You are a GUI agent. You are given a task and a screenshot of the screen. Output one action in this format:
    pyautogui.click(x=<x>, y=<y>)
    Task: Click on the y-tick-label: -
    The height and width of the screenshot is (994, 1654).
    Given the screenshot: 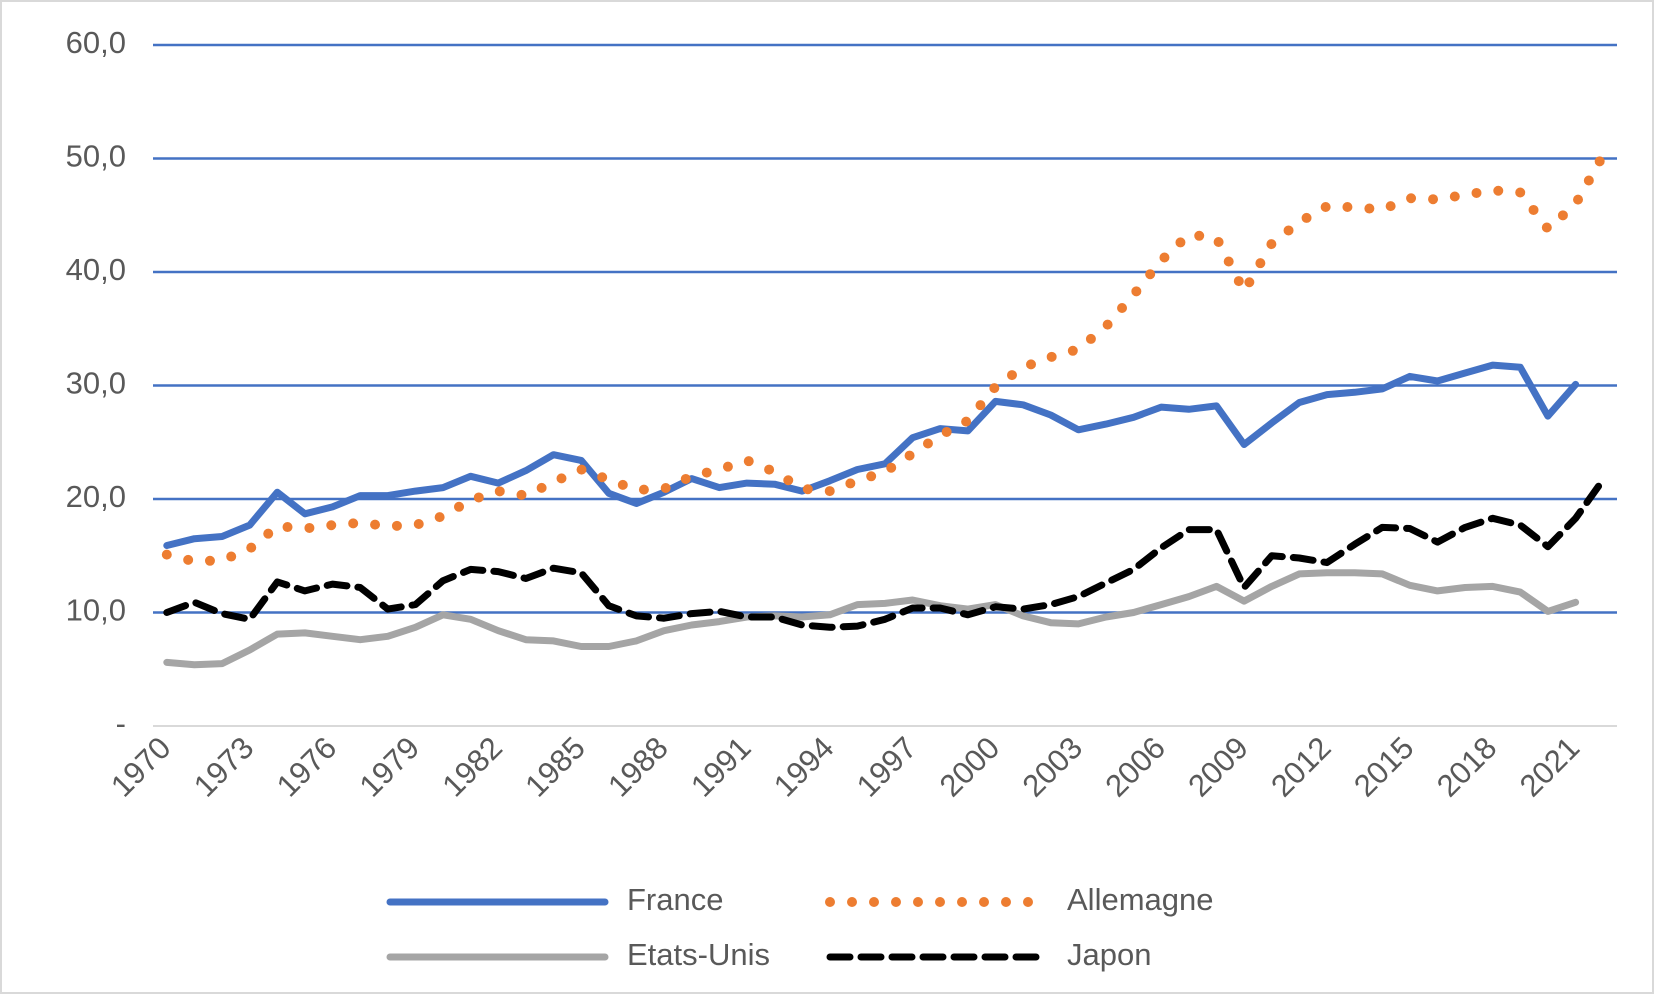 What is the action you would take?
    pyautogui.click(x=121, y=723)
    